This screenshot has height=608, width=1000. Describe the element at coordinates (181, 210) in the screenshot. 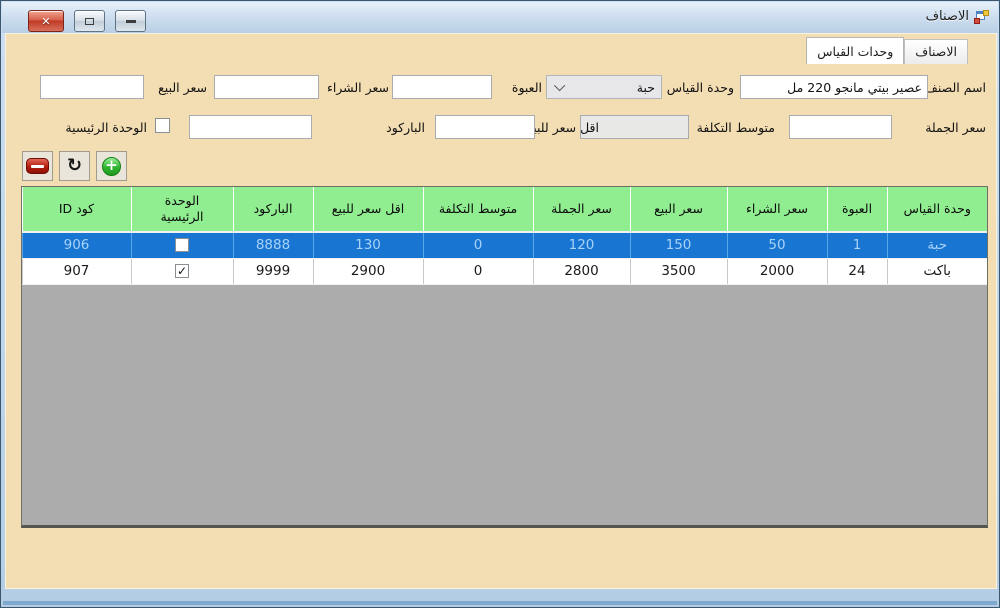

I see `col-header-main-unit: الوحدة الرئيسية` at that location.